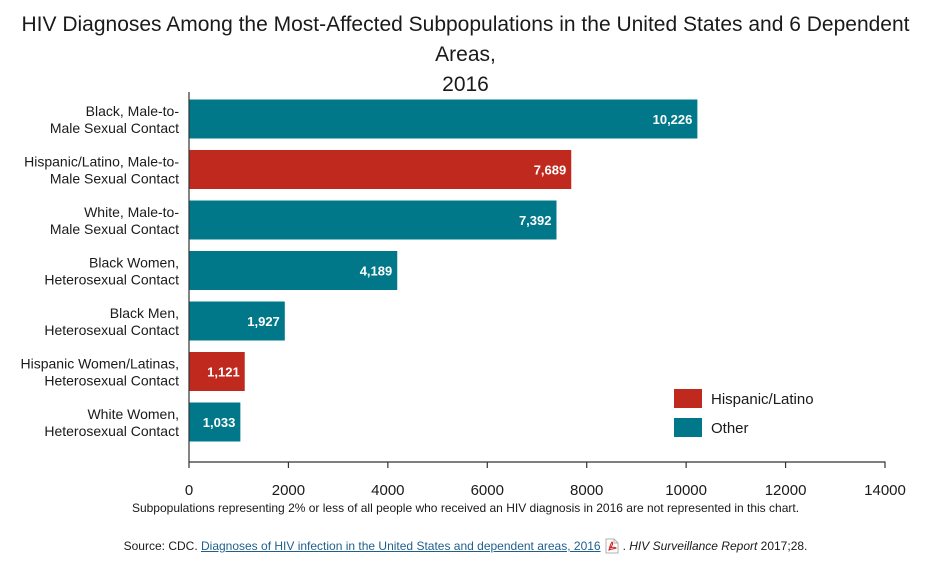  I want to click on category-label: Black Women, Heterosexual Contact, so click(111, 271).